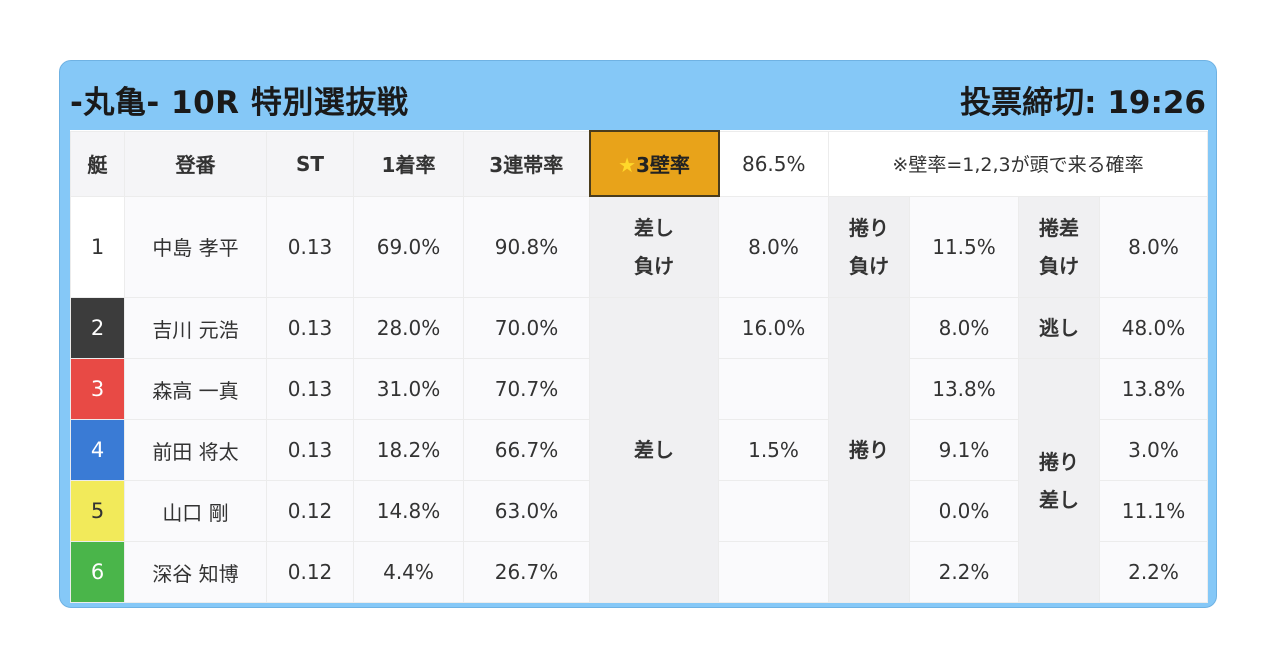 This screenshot has height=670, width=1280. What do you see at coordinates (526, 163) in the screenshot?
I see `col-trio-rate: 3連帯率` at bounding box center [526, 163].